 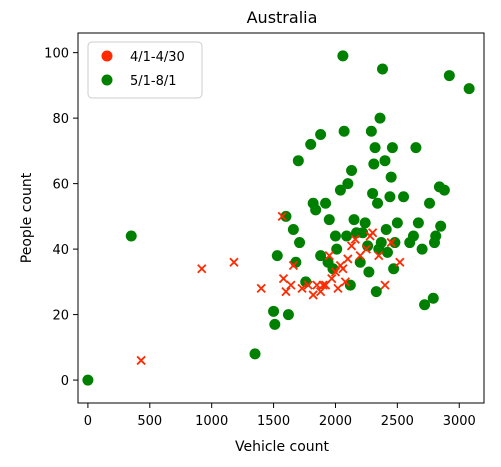 What do you see at coordinates (27, 217) in the screenshot?
I see `y-axis-label: People count` at bounding box center [27, 217].